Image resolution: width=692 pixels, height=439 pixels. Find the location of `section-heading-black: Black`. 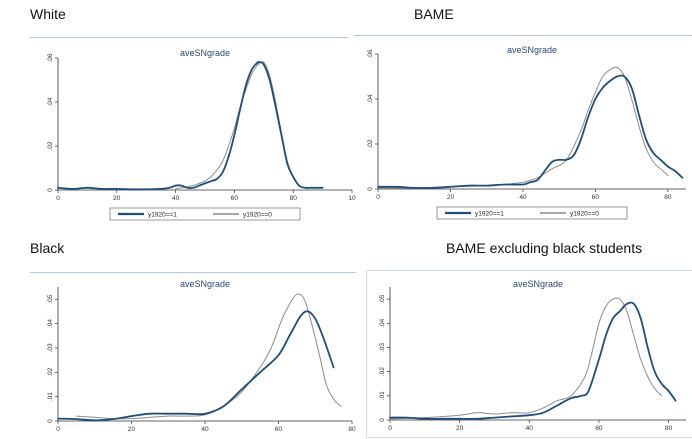

section-heading-black: Black is located at coordinates (47, 248).